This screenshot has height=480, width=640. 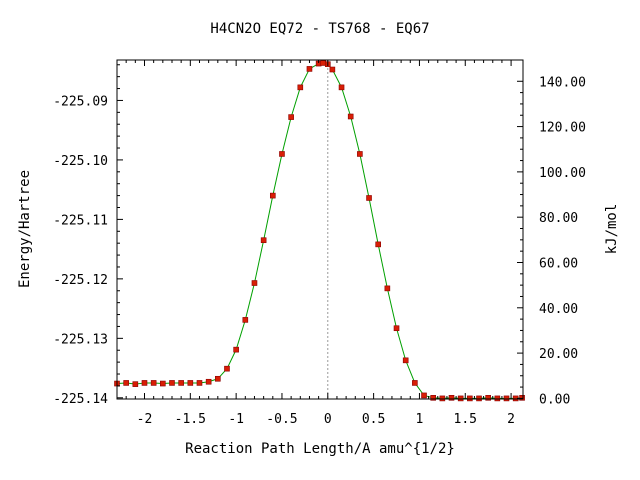 I want to click on x-tick-label: 2, so click(x=511, y=419).